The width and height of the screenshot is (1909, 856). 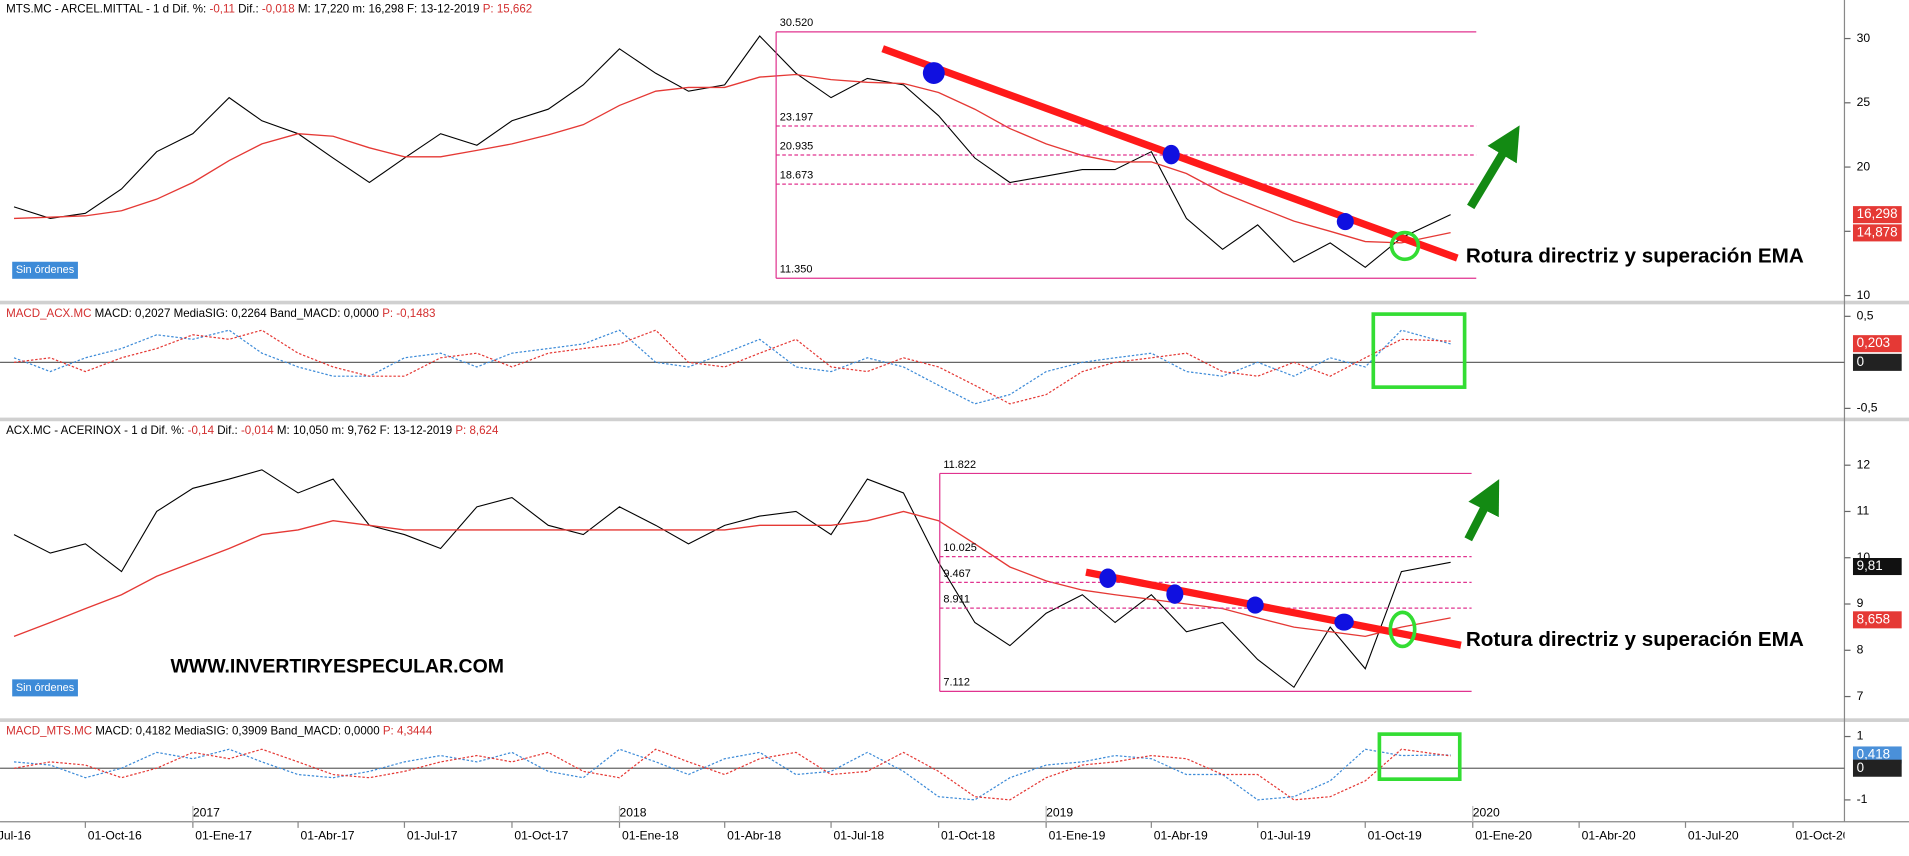 What do you see at coordinates (408, 314) in the screenshot?
I see `header-part: P: -0,1483` at bounding box center [408, 314].